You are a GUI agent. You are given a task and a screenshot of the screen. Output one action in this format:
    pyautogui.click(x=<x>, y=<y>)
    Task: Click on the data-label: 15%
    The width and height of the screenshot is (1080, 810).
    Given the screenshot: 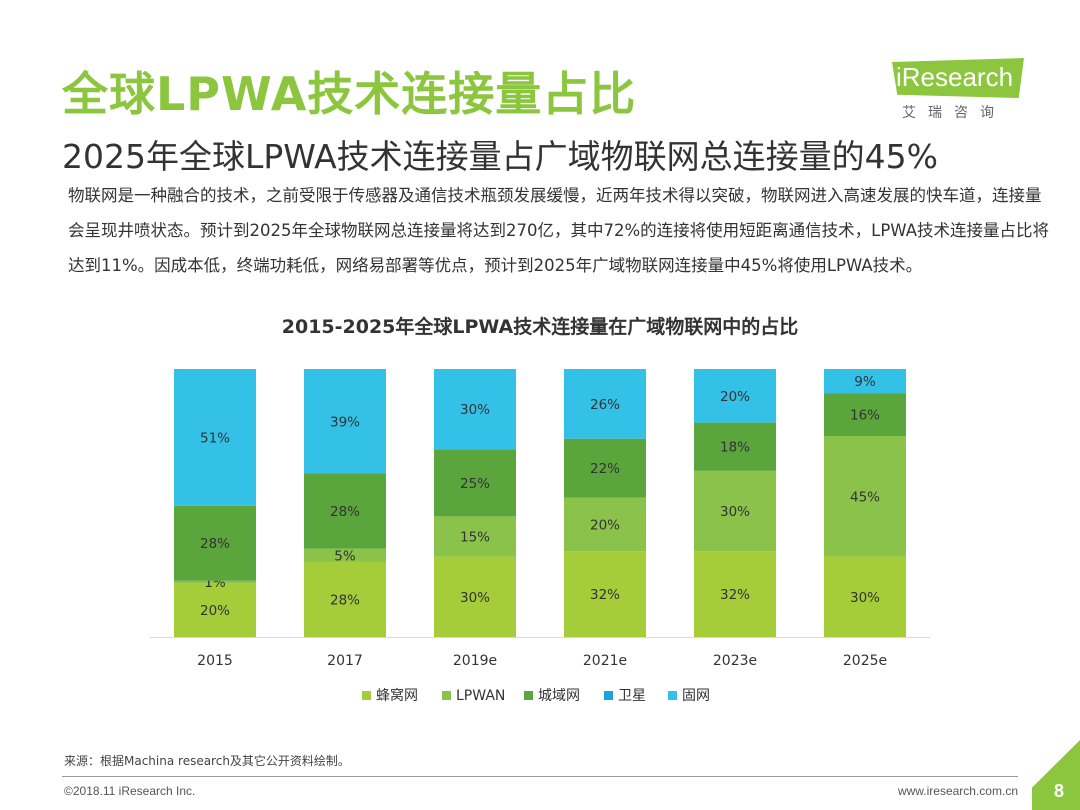 What is the action you would take?
    pyautogui.click(x=475, y=538)
    